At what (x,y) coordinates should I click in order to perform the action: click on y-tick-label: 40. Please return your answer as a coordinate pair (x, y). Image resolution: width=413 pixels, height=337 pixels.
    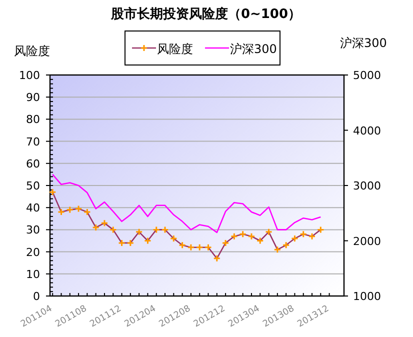
    Looking at the image, I should click on (33, 208).